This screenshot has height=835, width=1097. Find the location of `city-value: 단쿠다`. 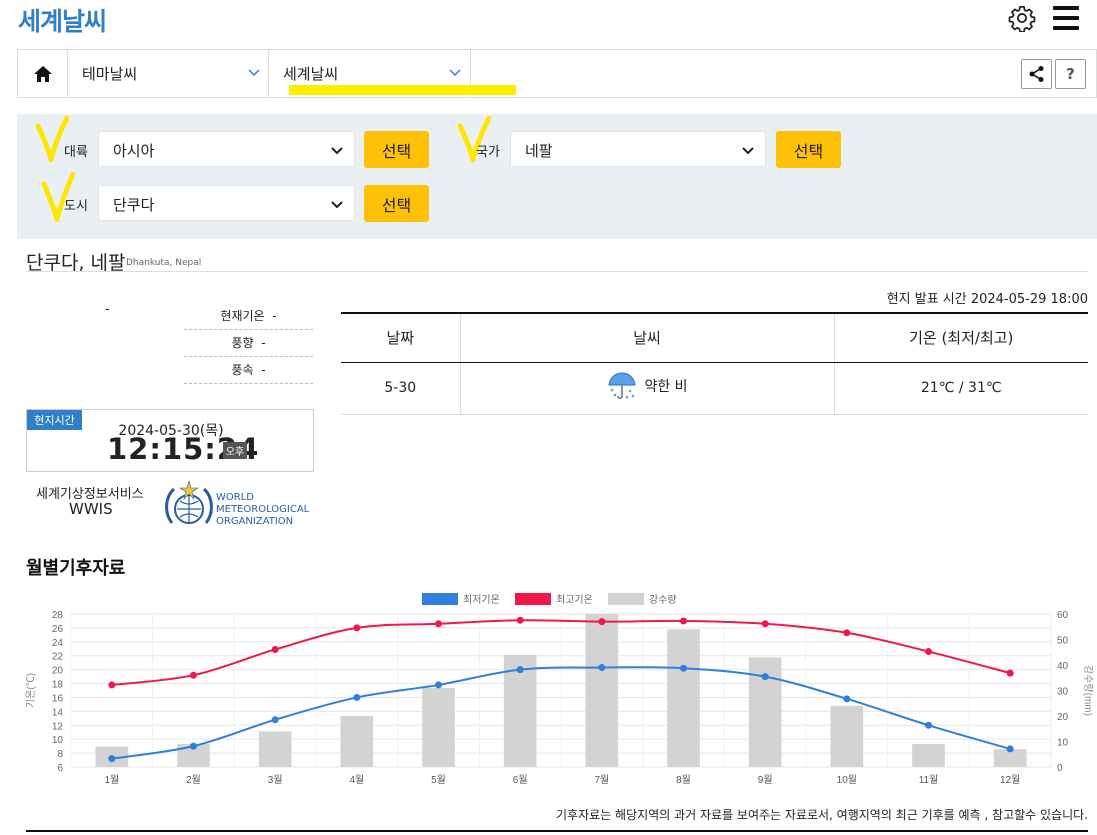

city-value: 단쿠다 is located at coordinates (134, 205).